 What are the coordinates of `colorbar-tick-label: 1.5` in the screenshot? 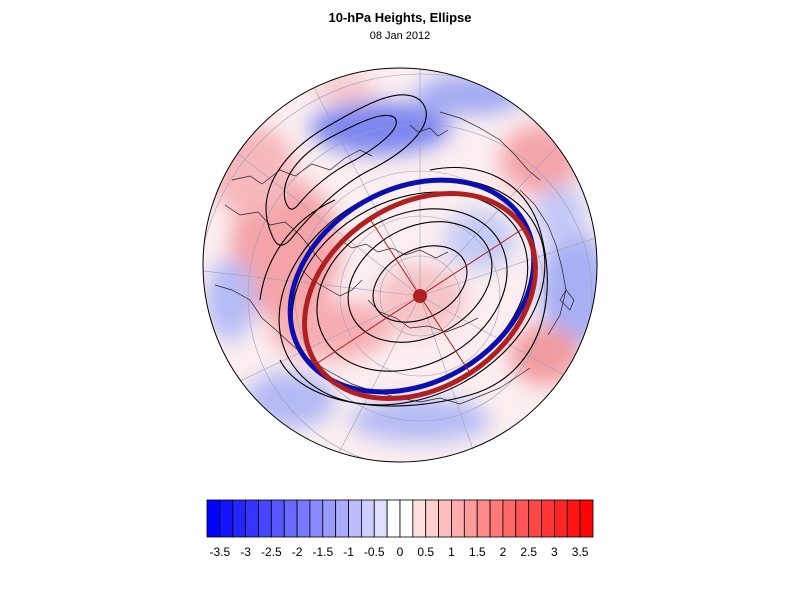 It's located at (477, 552).